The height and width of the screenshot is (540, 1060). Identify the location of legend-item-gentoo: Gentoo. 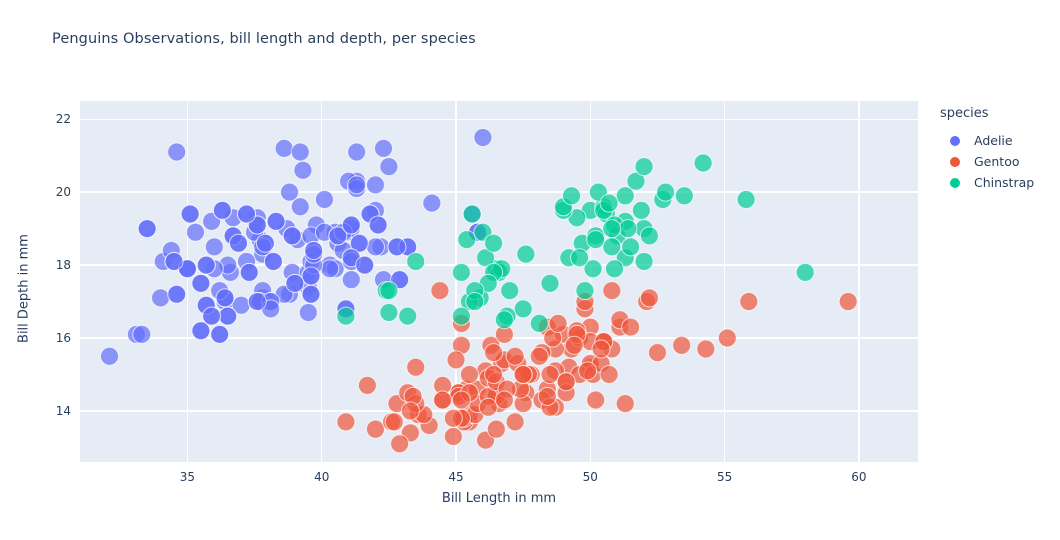
(997, 161).